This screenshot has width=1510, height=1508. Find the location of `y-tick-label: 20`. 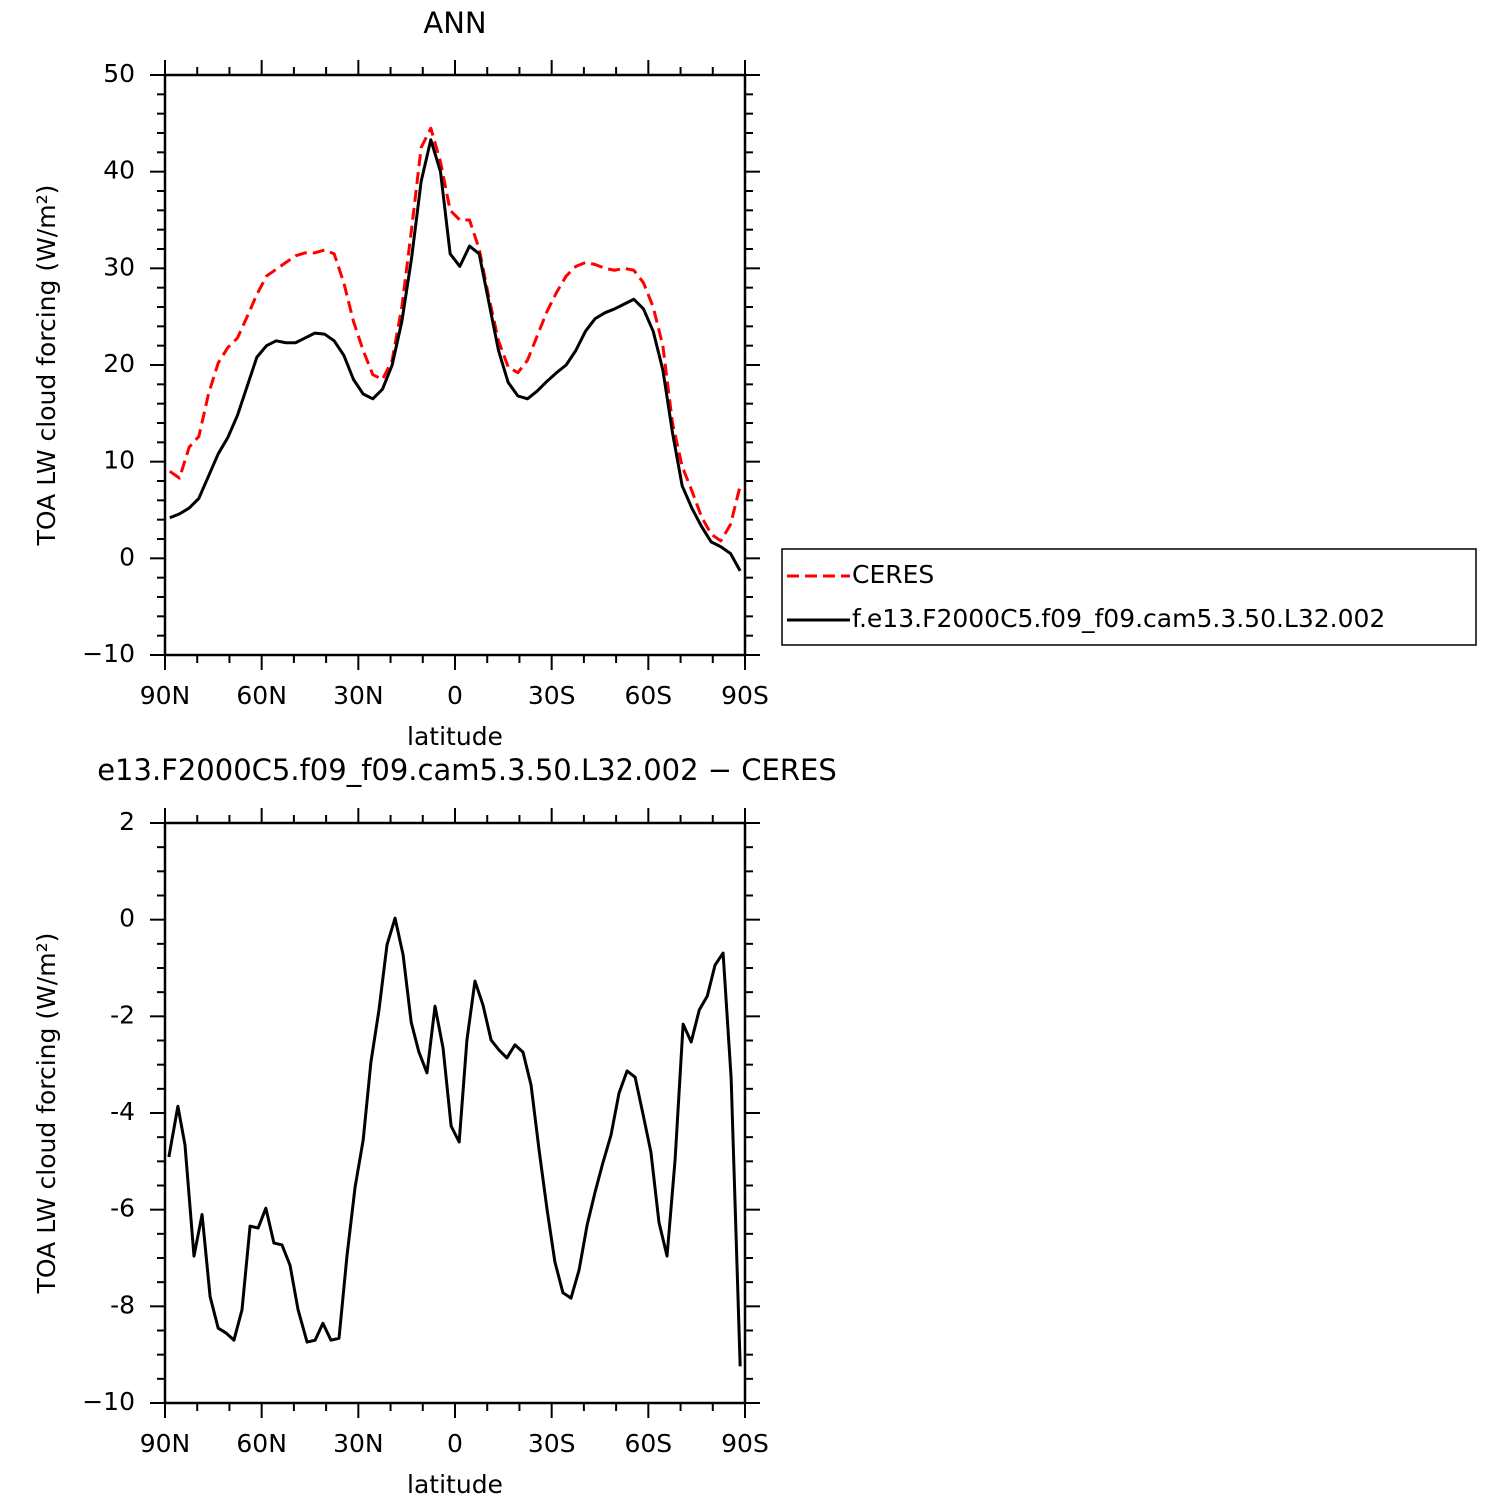

y-tick-label: 20 is located at coordinates (119, 363).